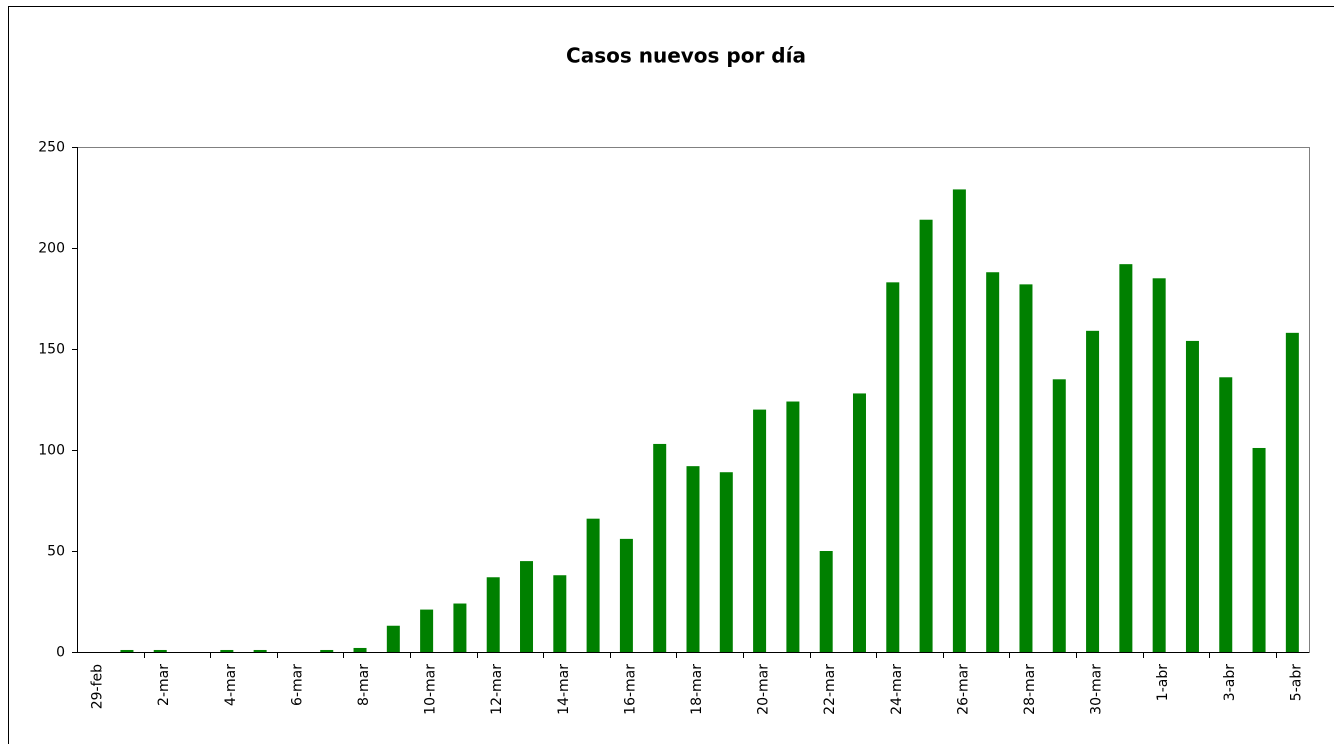  I want to click on x-tick-label: 29-feb, so click(98, 686).